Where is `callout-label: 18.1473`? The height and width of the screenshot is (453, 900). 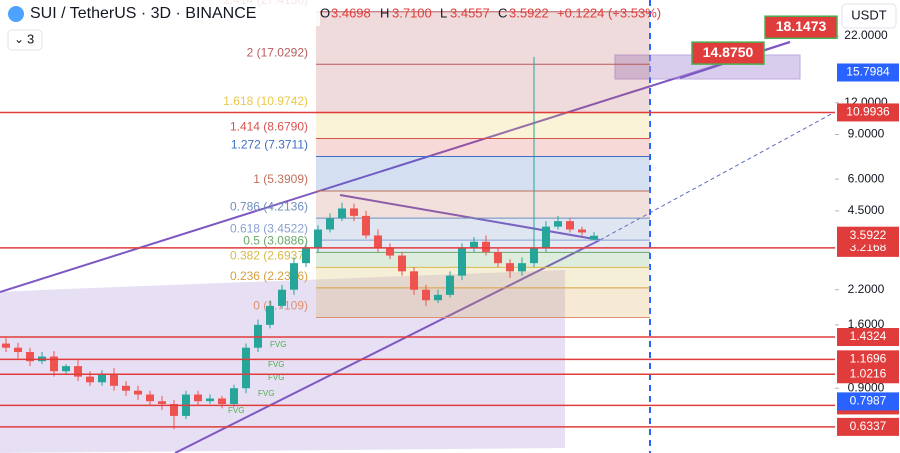
callout-label: 18.1473 is located at coordinates (801, 26).